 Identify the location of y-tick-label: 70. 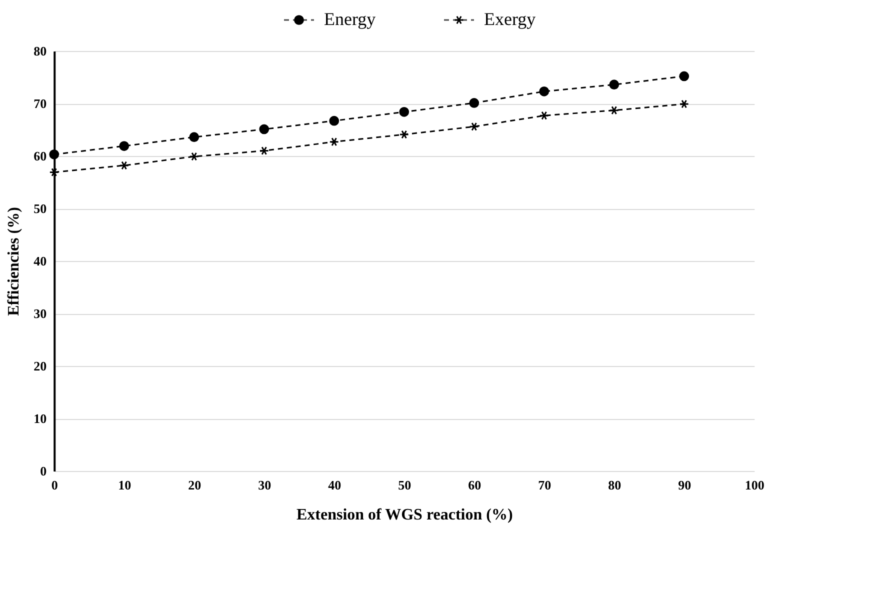
(40, 103).